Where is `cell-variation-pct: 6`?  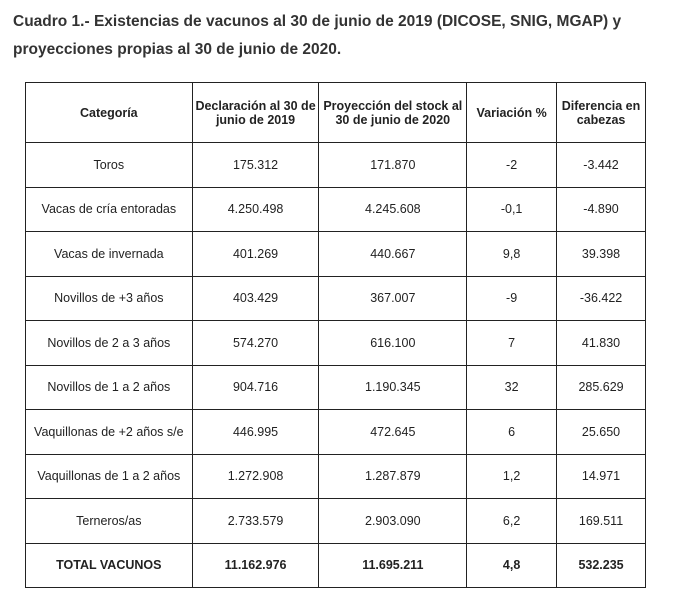
cell-variation-pct: 6 is located at coordinates (512, 432).